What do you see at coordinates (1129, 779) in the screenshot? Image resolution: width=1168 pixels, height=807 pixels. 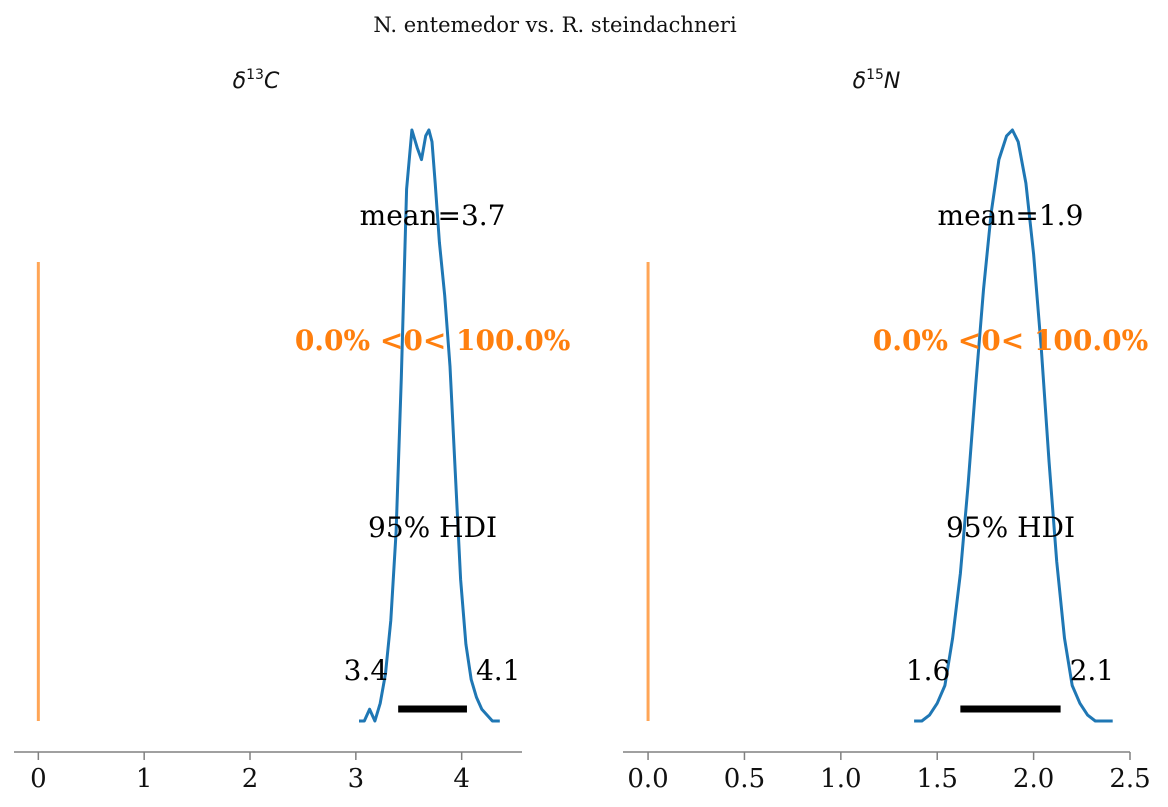 I see `x-tick-label: 2.5` at bounding box center [1129, 779].